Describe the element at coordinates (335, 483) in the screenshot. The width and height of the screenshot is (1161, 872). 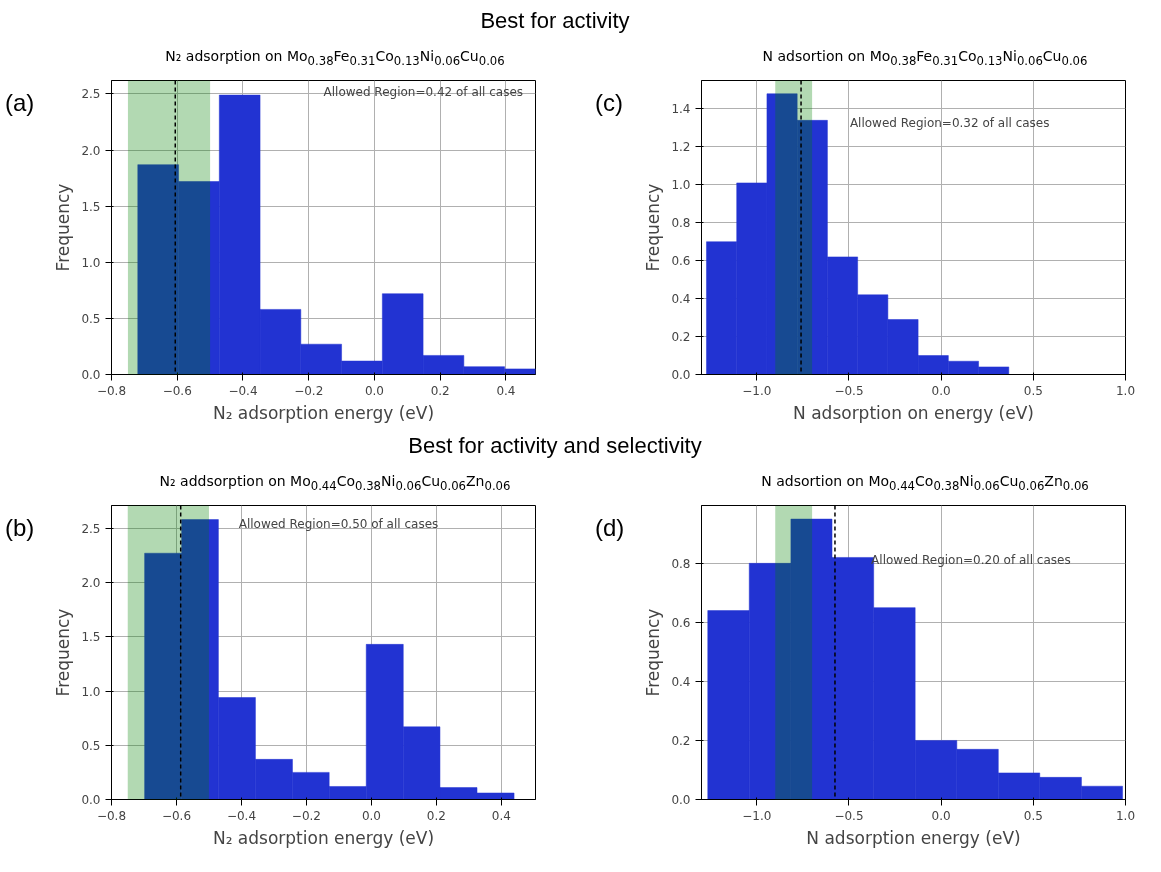
I see `chart-title: N₂ addsorption on Mo$_{0.44}$Co$_{0.38}$Ni$_{0.06}$Cu$_{0.06}$Zn$_{0.06}$` at that location.